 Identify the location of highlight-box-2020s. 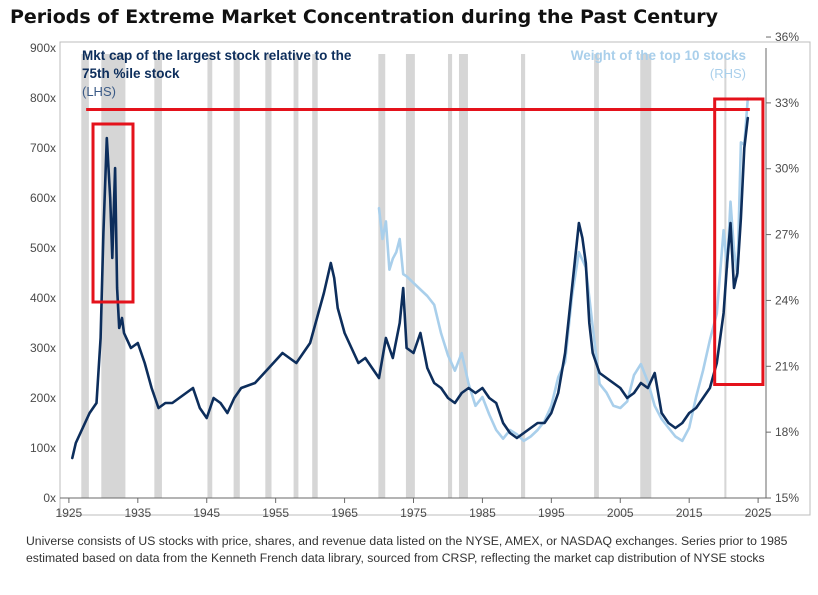
(739, 241).